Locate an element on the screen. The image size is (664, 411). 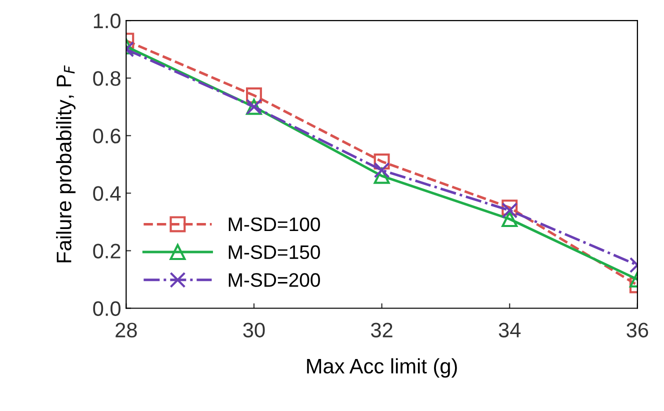
y-tick-label: 1.0 is located at coordinates (107, 21).